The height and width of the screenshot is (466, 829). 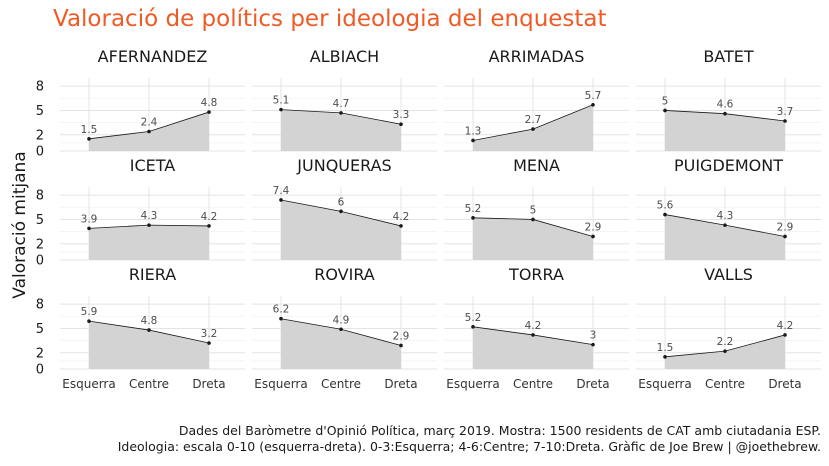 I want to click on facet-title-iceta: ICETA, so click(x=153, y=165).